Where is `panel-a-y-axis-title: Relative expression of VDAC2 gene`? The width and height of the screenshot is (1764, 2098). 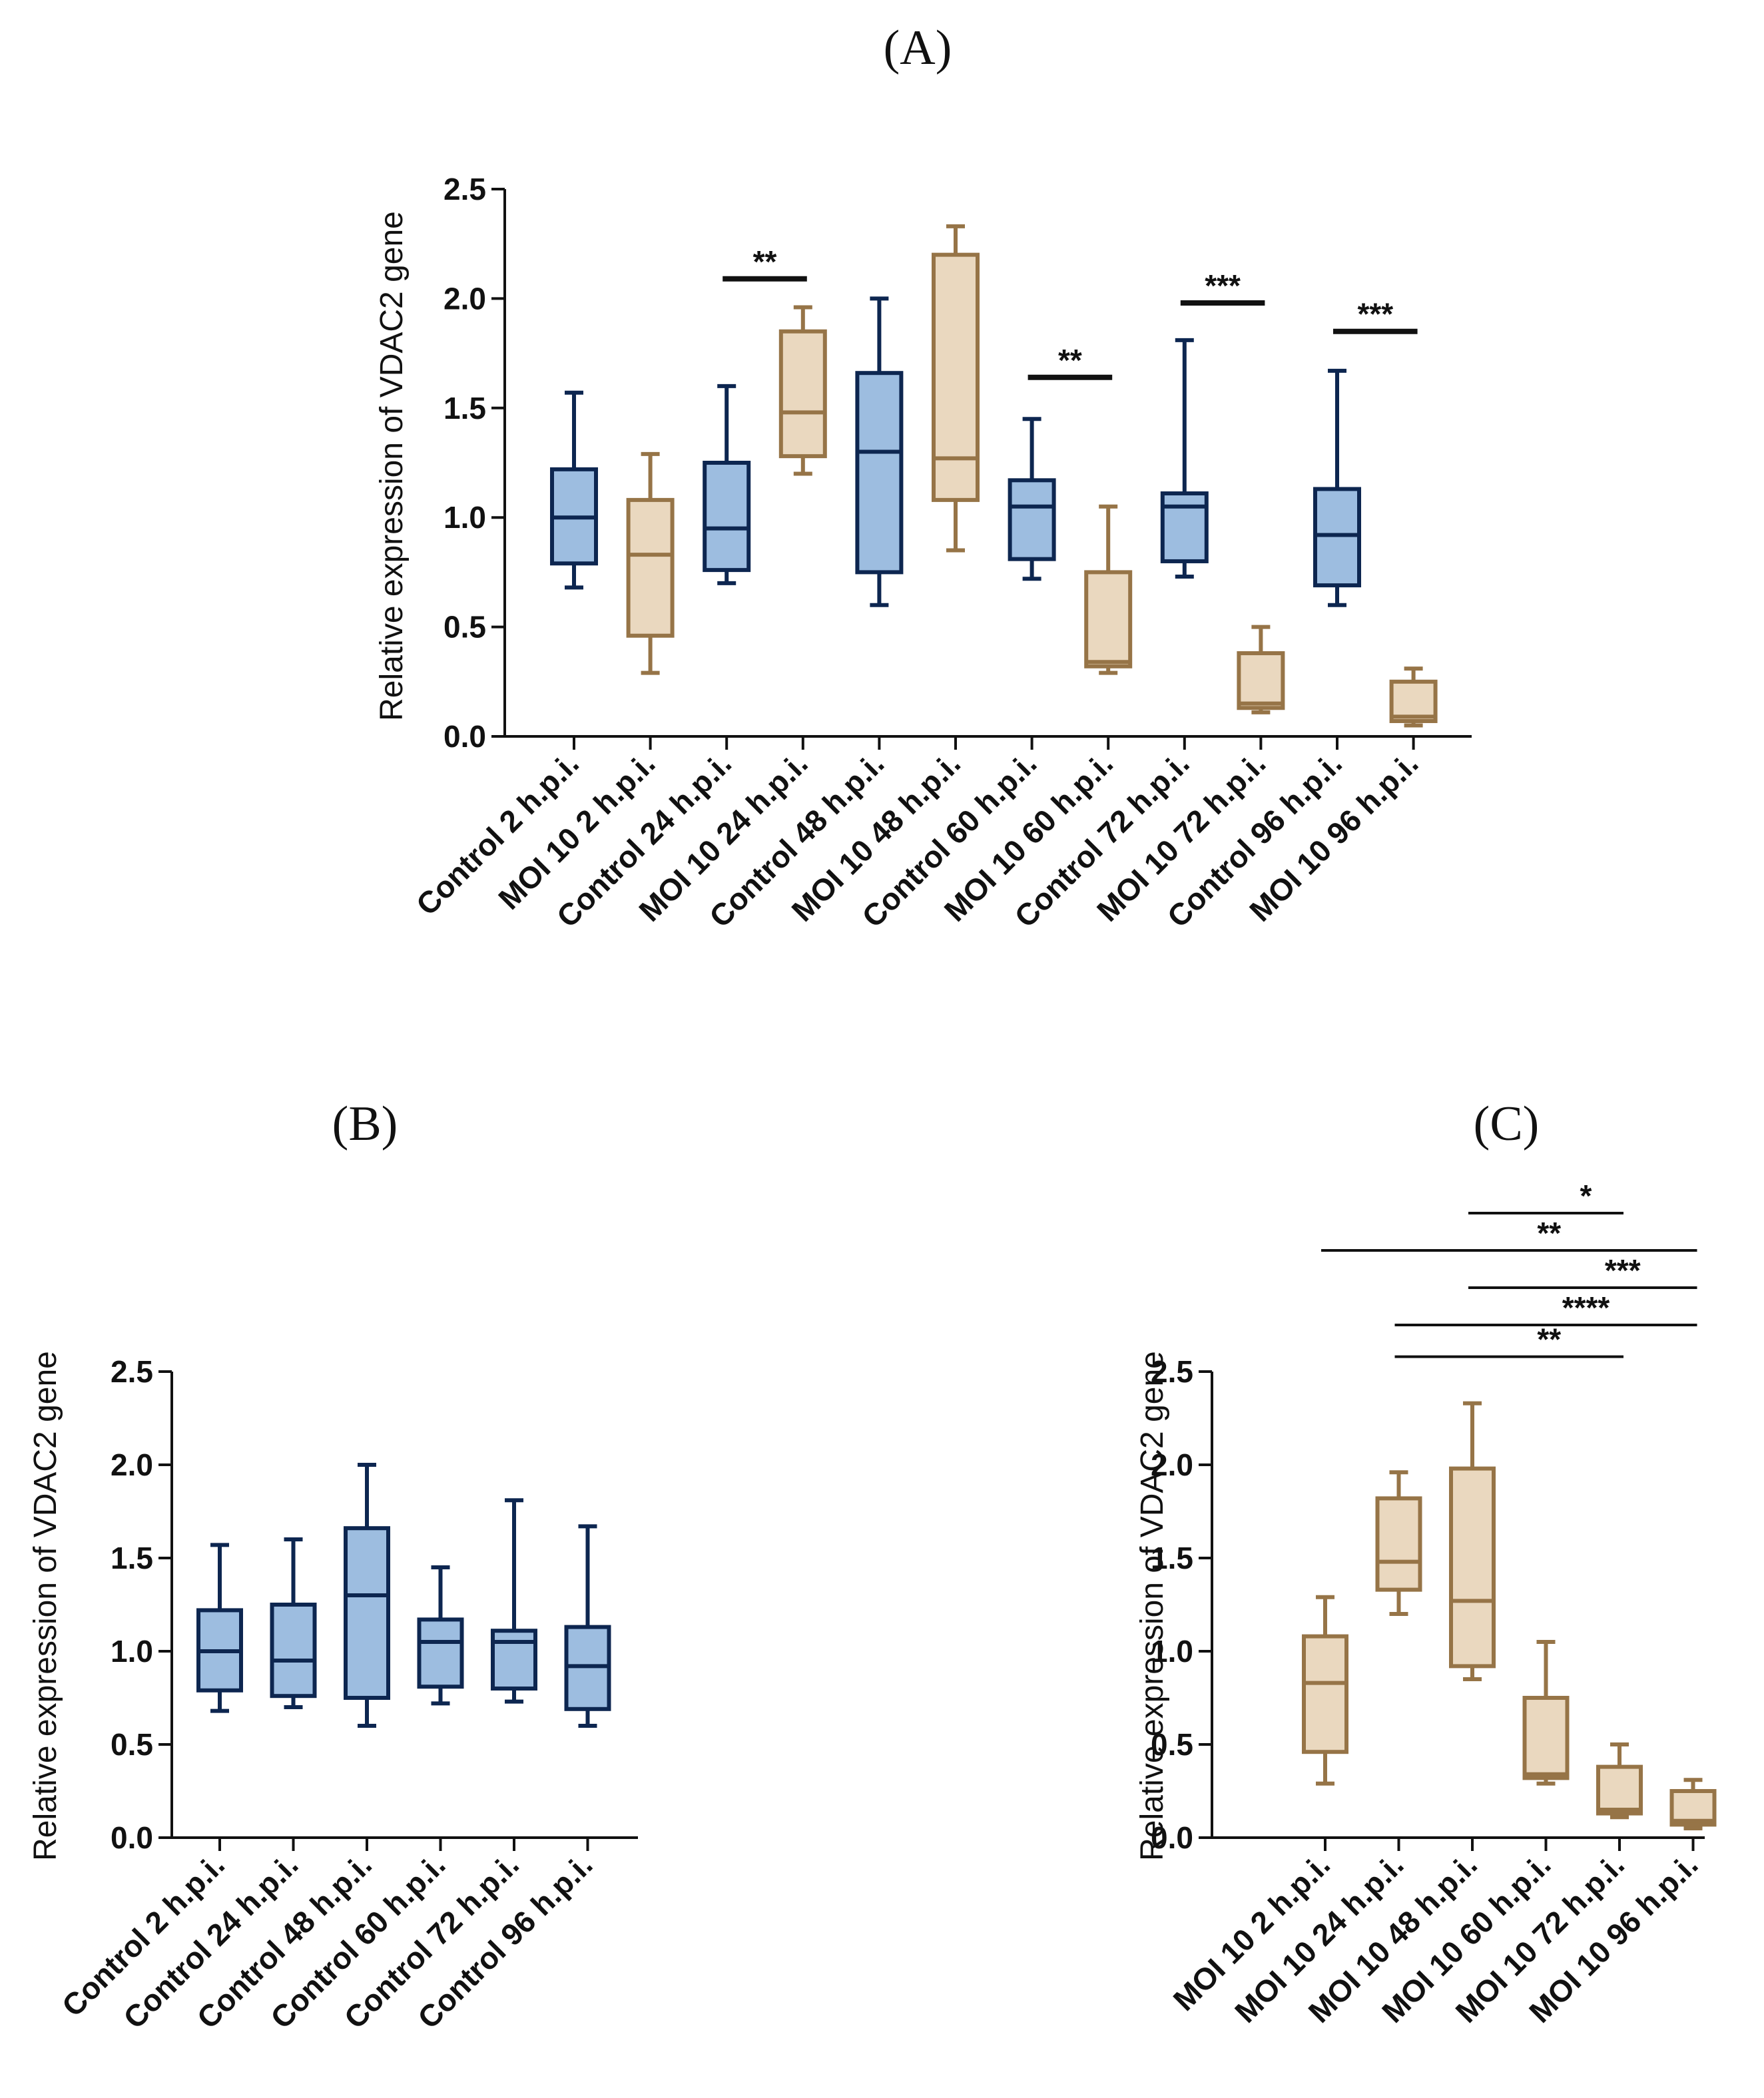
panel-a-y-axis-title: Relative expression of VDAC2 gene is located at coordinates (392, 466).